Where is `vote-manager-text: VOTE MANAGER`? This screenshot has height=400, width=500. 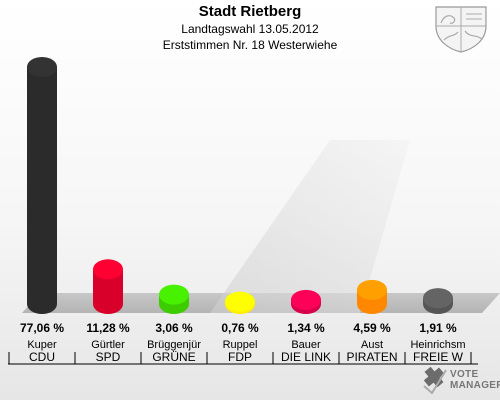 vote-manager-text: VOTE MANAGER is located at coordinates (475, 380).